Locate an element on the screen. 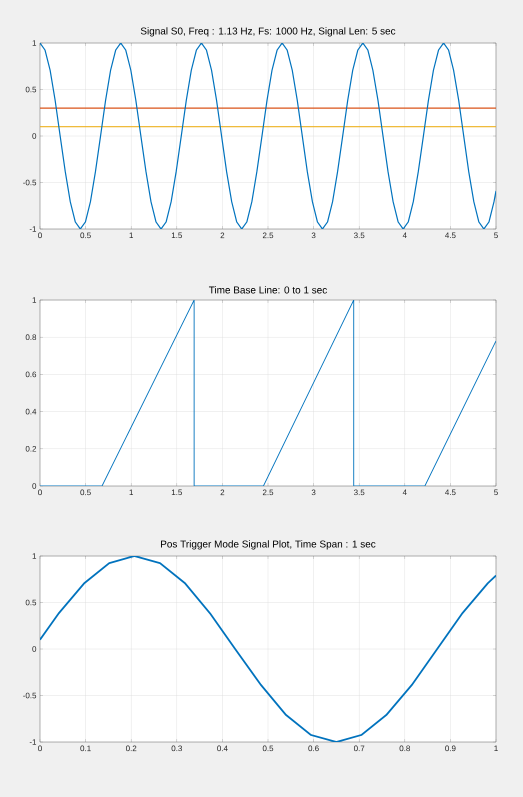  chart-title: Signal S0, Freq : 1.13 Hz, Fs: 1000 Hz, Signal Len: 5 sec is located at coordinates (268, 32).